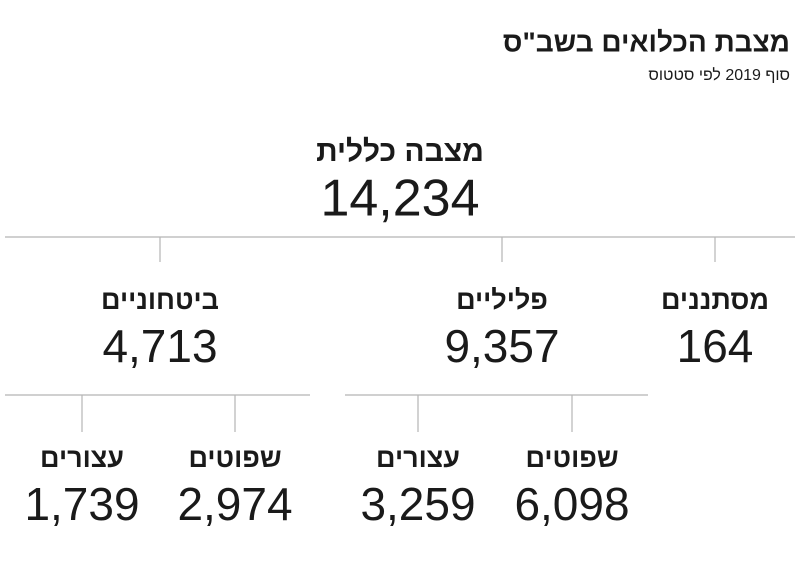 This screenshot has width=800, height=570. What do you see at coordinates (502, 300) in the screenshot?
I see `node-label: פליליים` at bounding box center [502, 300].